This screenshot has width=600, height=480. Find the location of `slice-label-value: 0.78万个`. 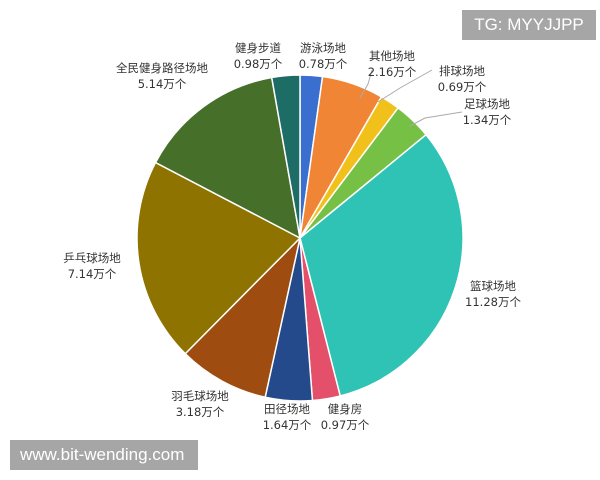

slice-label-value: 0.78万个 is located at coordinates (323, 64).